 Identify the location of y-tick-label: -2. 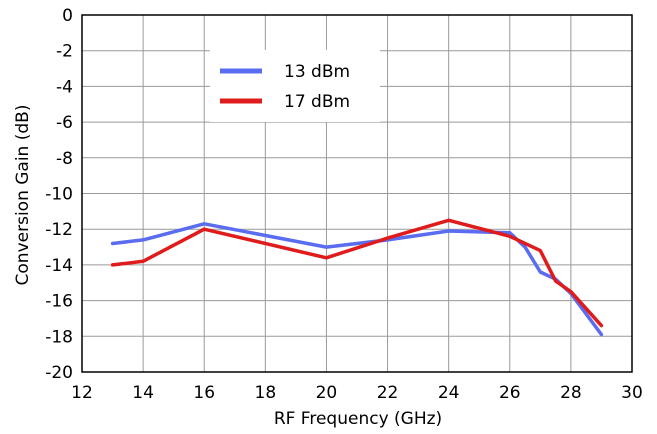
(64, 52).